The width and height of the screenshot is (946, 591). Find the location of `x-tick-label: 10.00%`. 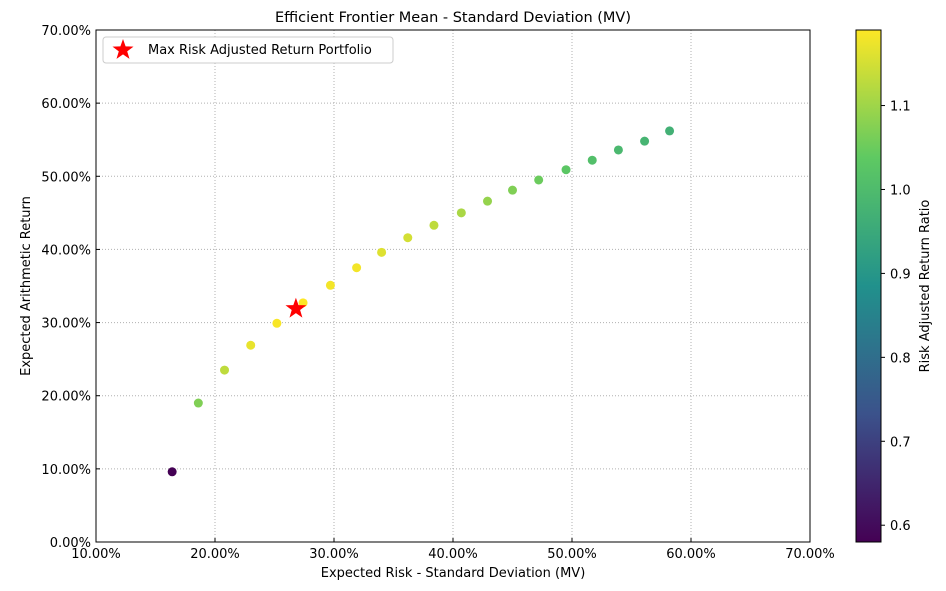

x-tick-label: 10.00% is located at coordinates (96, 554).